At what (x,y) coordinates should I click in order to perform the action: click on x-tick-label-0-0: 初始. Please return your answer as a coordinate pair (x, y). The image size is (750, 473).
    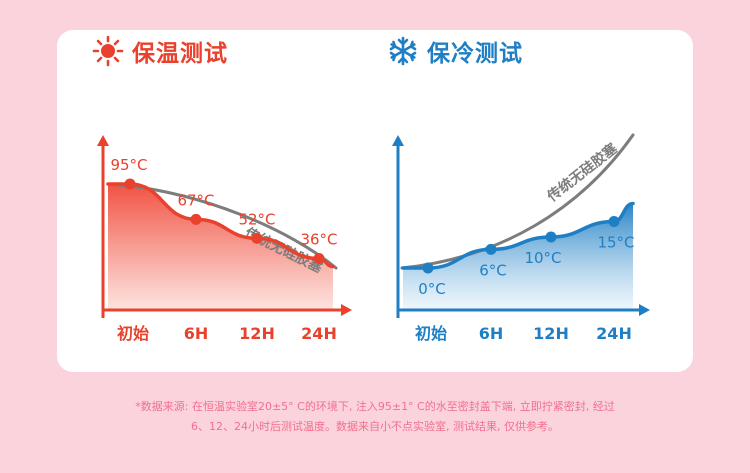
    Looking at the image, I should click on (133, 333).